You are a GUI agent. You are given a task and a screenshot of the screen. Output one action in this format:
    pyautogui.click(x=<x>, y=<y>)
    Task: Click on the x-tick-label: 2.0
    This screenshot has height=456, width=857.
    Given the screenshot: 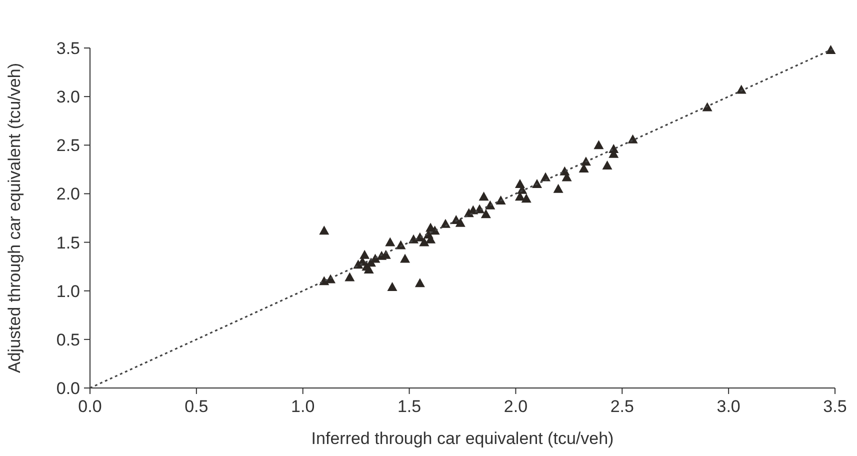 What is the action you would take?
    pyautogui.click(x=516, y=406)
    